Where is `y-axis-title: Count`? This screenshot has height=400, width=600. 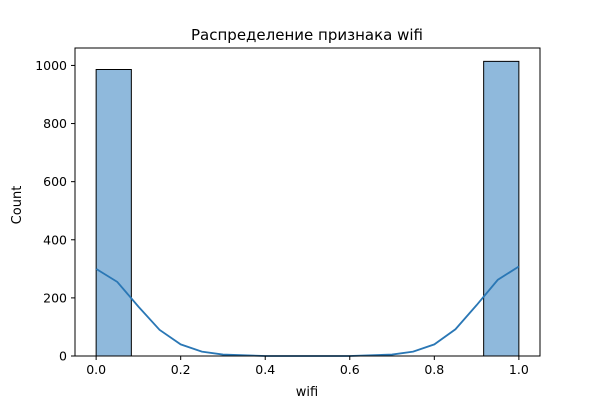
y-axis-title: Count is located at coordinates (17, 205).